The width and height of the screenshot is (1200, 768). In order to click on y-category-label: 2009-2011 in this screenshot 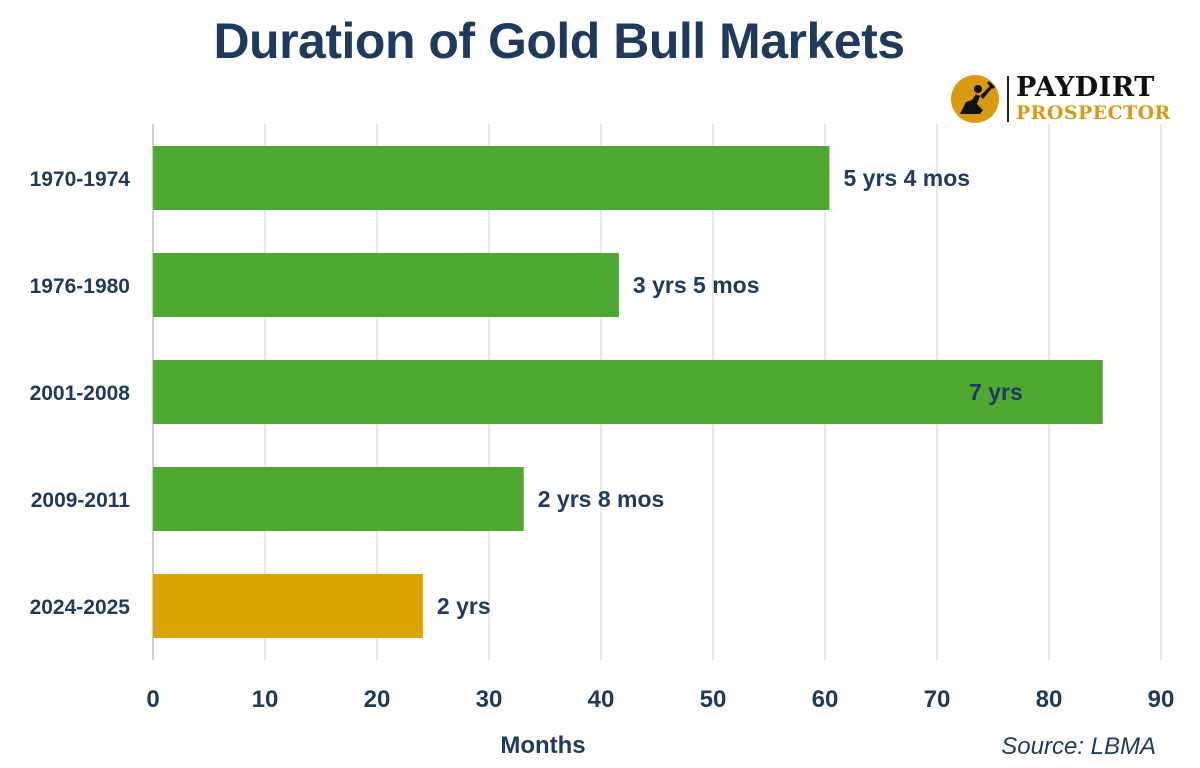, I will do `click(81, 500)`.